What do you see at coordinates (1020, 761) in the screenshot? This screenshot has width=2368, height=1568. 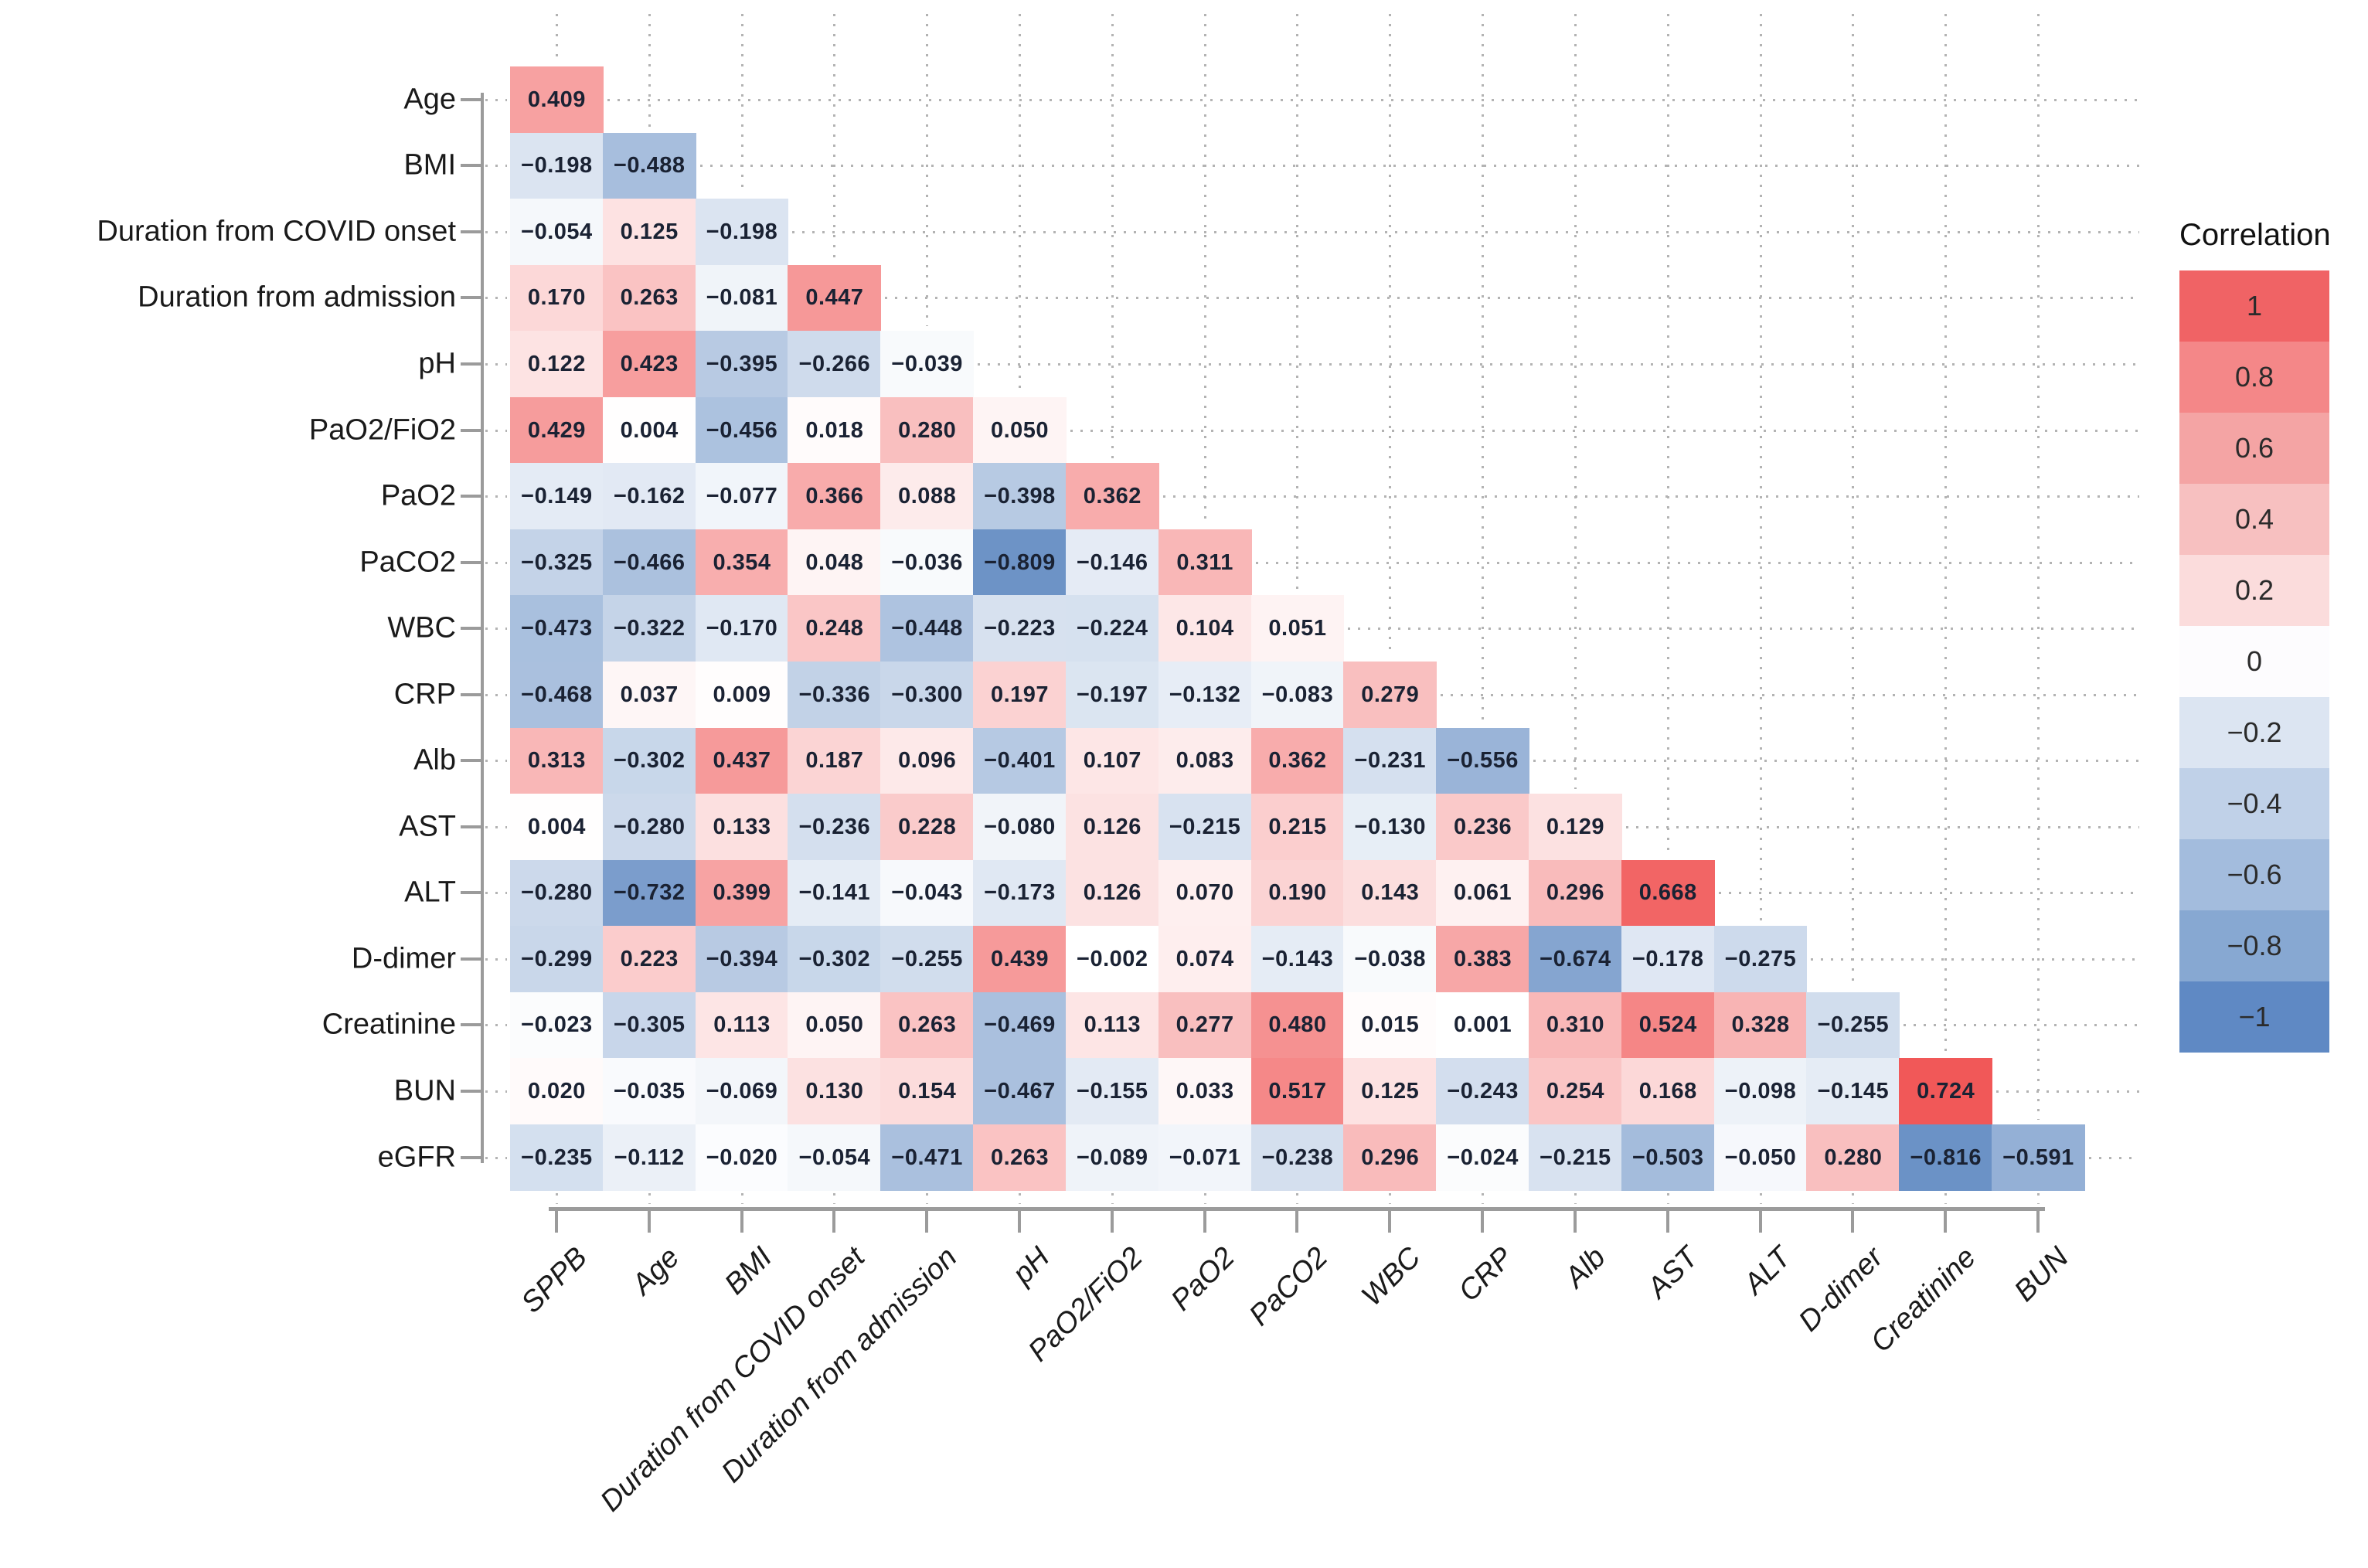 I see `heatmap-cell: −0.401` at bounding box center [1020, 761].